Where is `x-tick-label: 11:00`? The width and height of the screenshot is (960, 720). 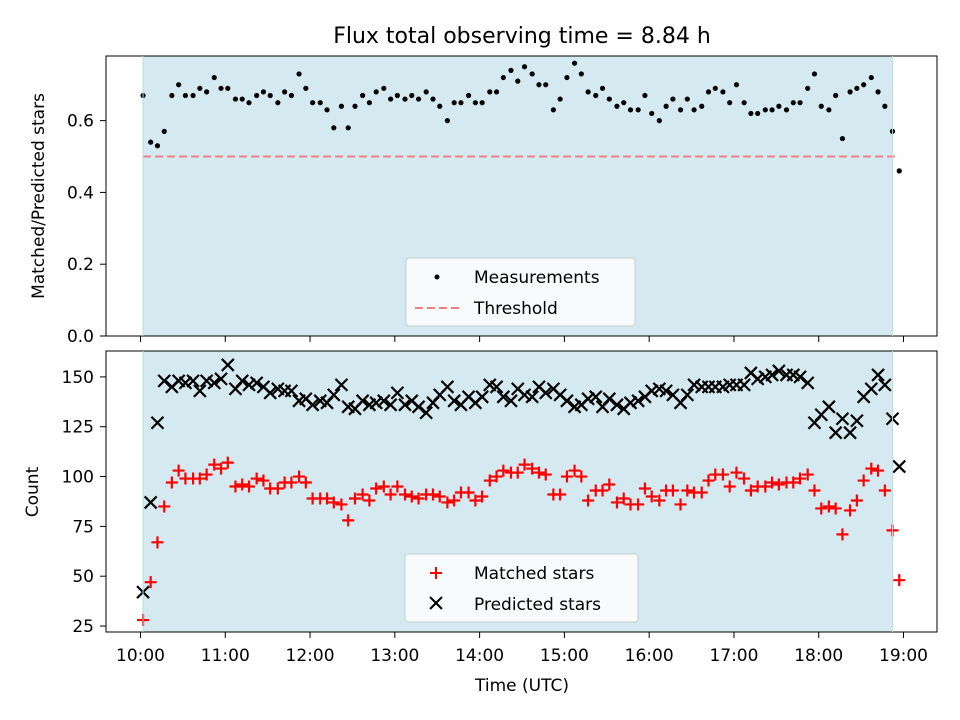 x-tick-label: 11:00 is located at coordinates (225, 656).